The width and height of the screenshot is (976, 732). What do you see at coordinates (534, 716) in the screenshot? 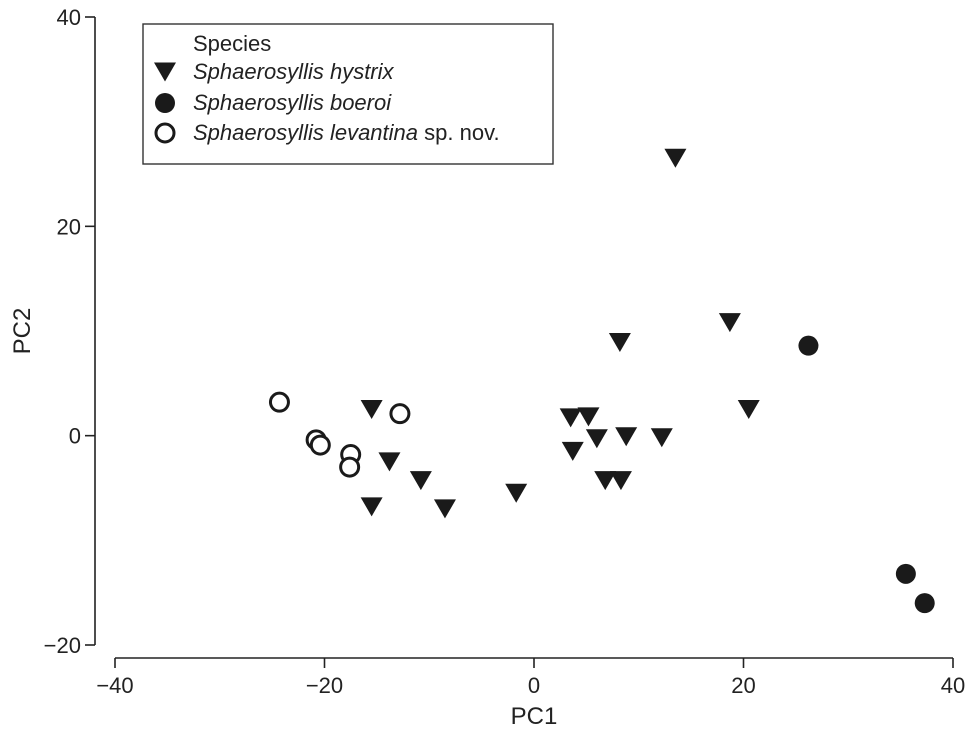
I see `x-axis-label: PC1` at bounding box center [534, 716].